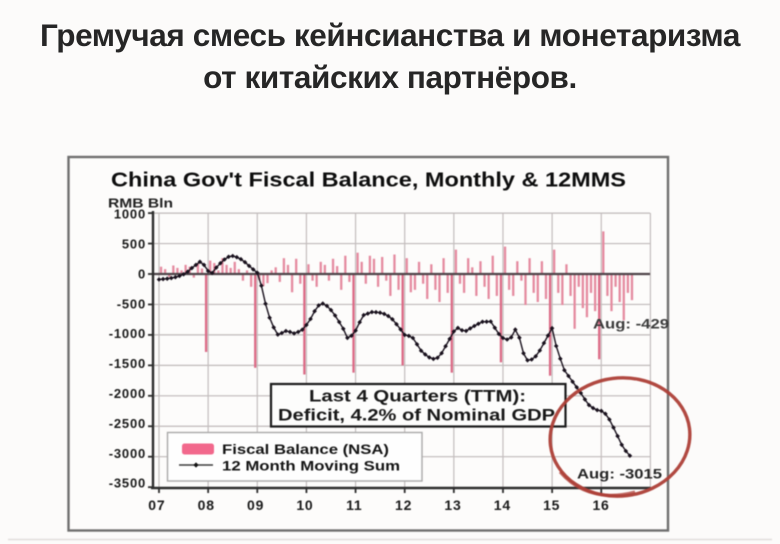 This screenshot has height=544, width=780. What do you see at coordinates (619, 474) in the screenshot?
I see `svg-text: Aug: -3015` at bounding box center [619, 474].